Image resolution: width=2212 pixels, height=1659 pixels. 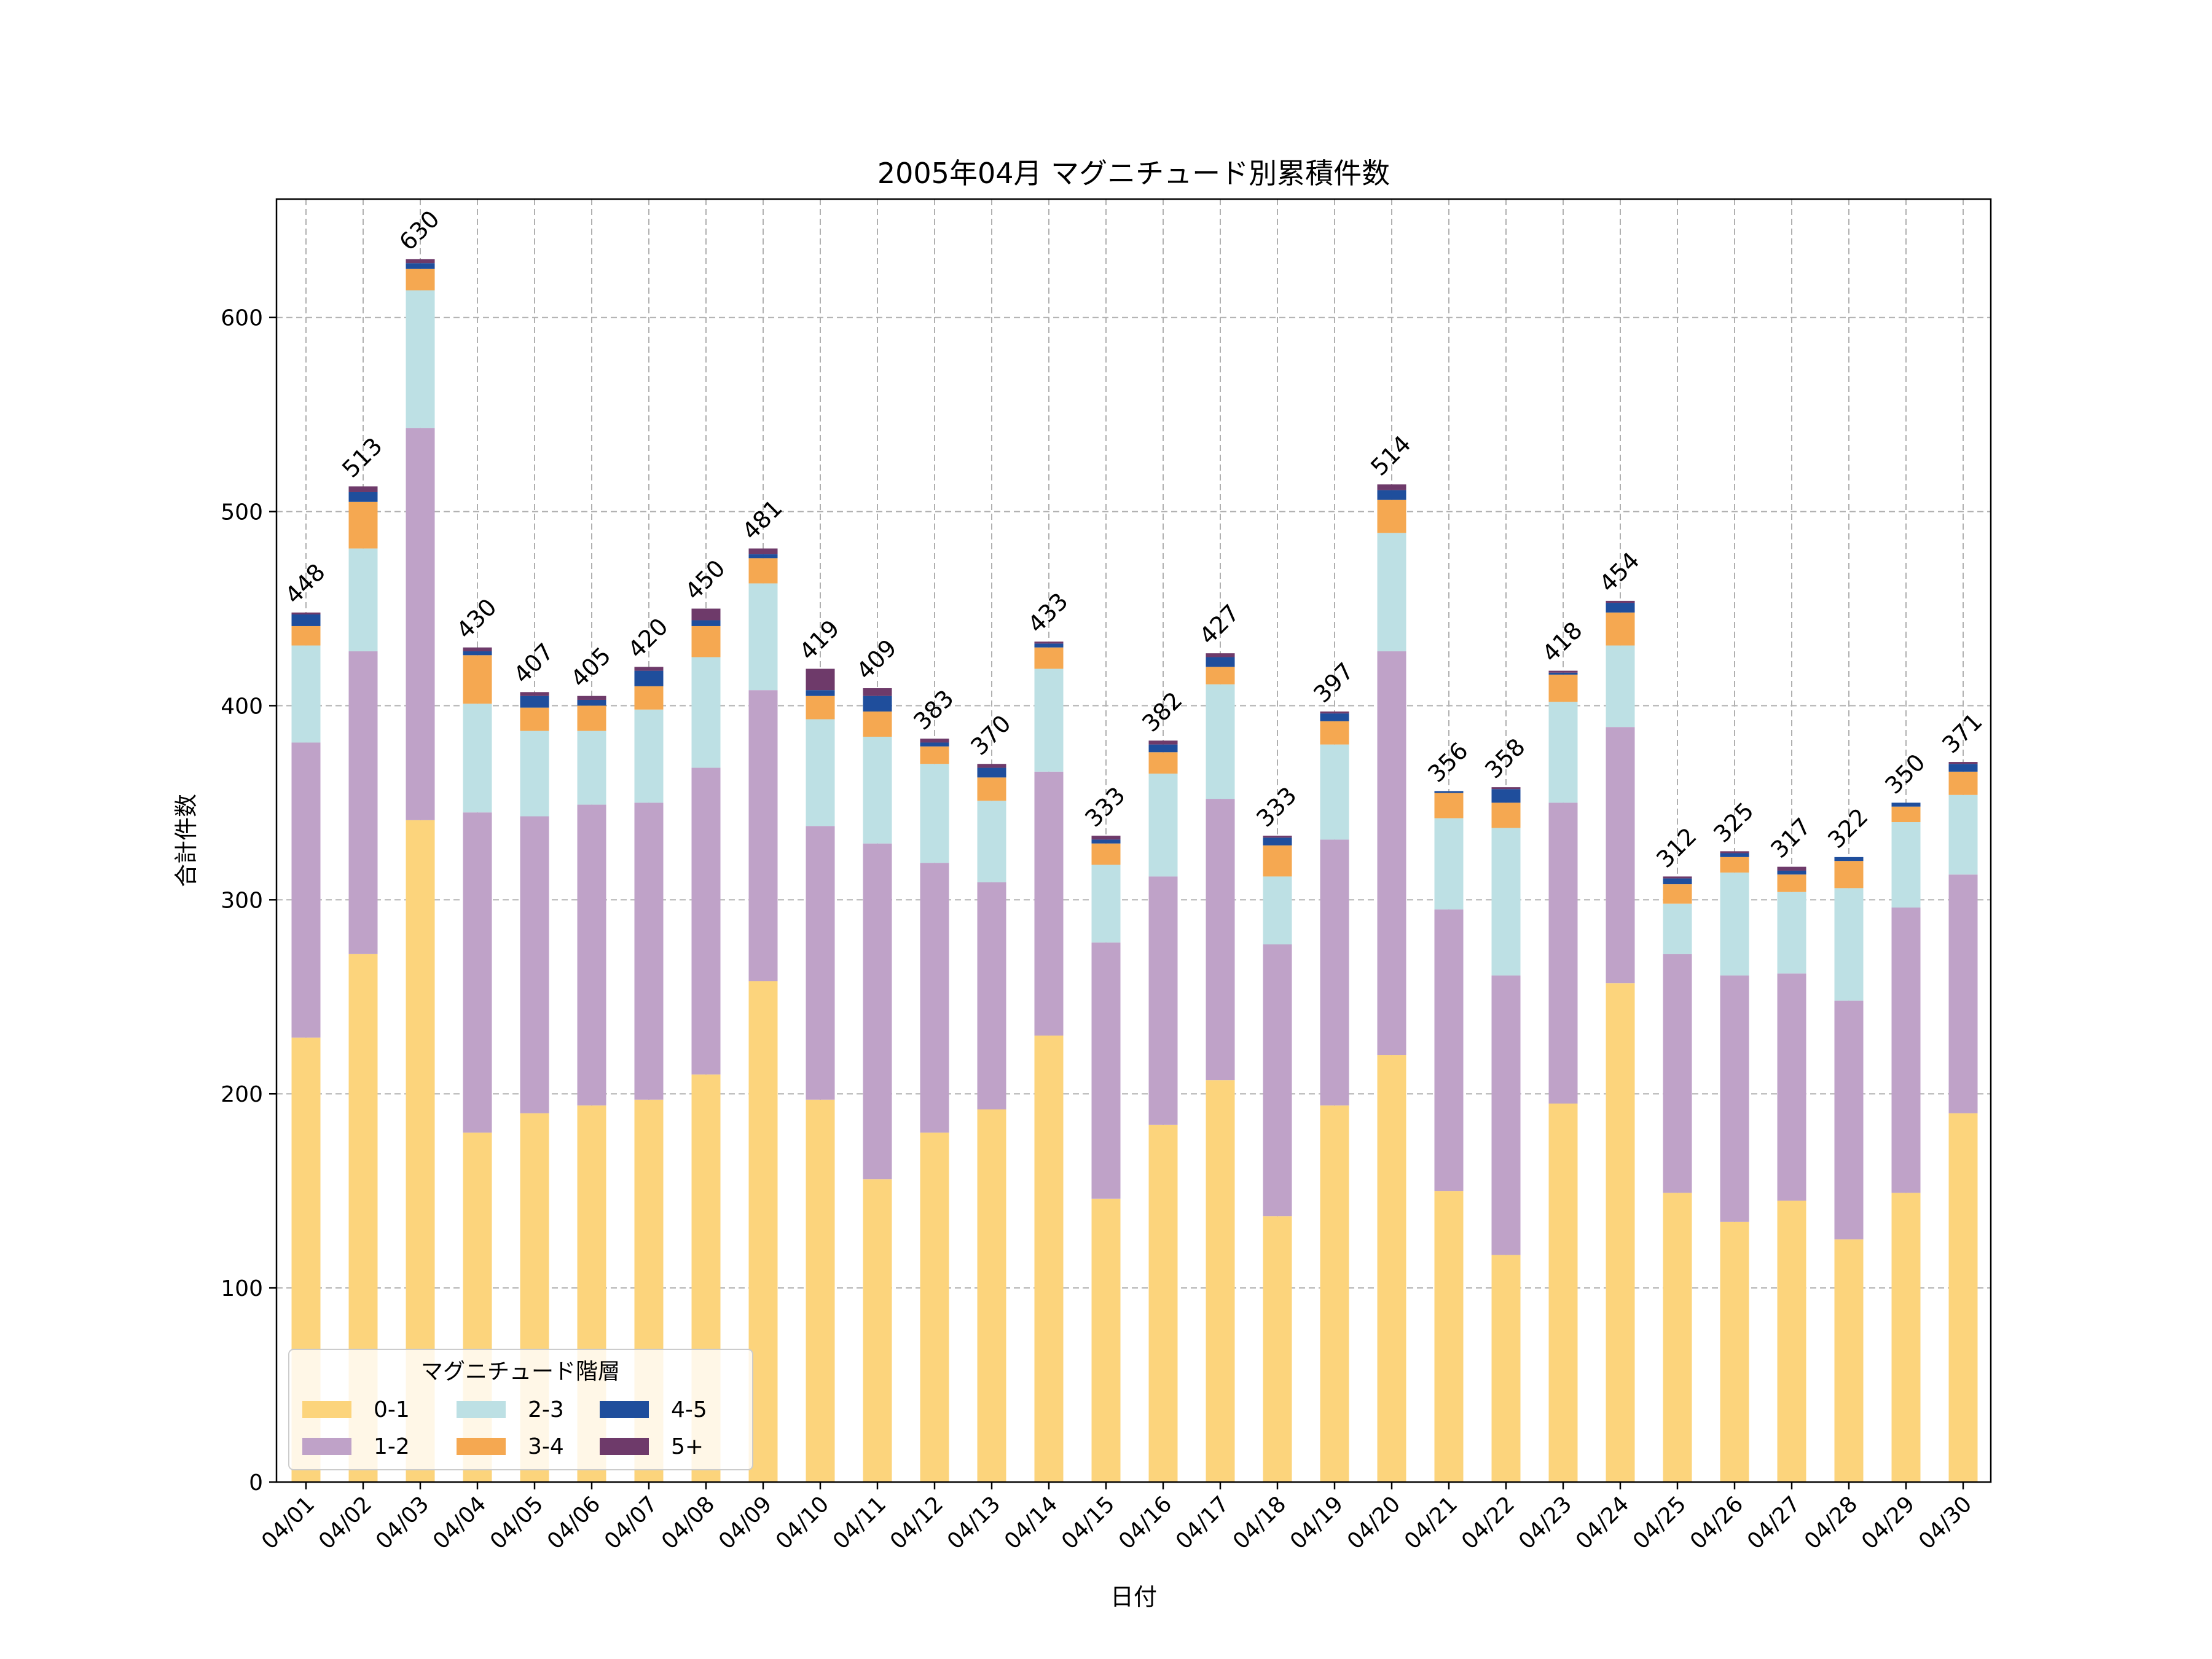 What do you see at coordinates (242, 900) in the screenshot?
I see `y-tick-label: 300` at bounding box center [242, 900].